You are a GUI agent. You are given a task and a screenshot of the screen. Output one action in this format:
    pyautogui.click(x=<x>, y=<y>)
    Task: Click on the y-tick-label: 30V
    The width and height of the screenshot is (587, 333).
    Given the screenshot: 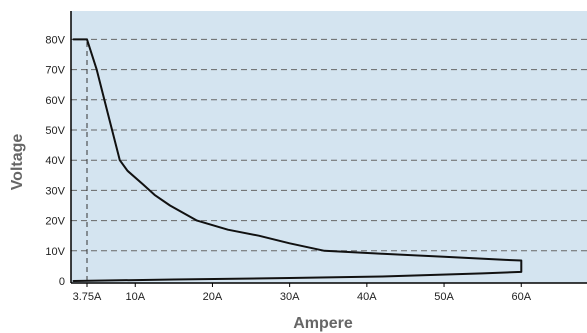 What is the action you would take?
    pyautogui.click(x=55, y=191)
    